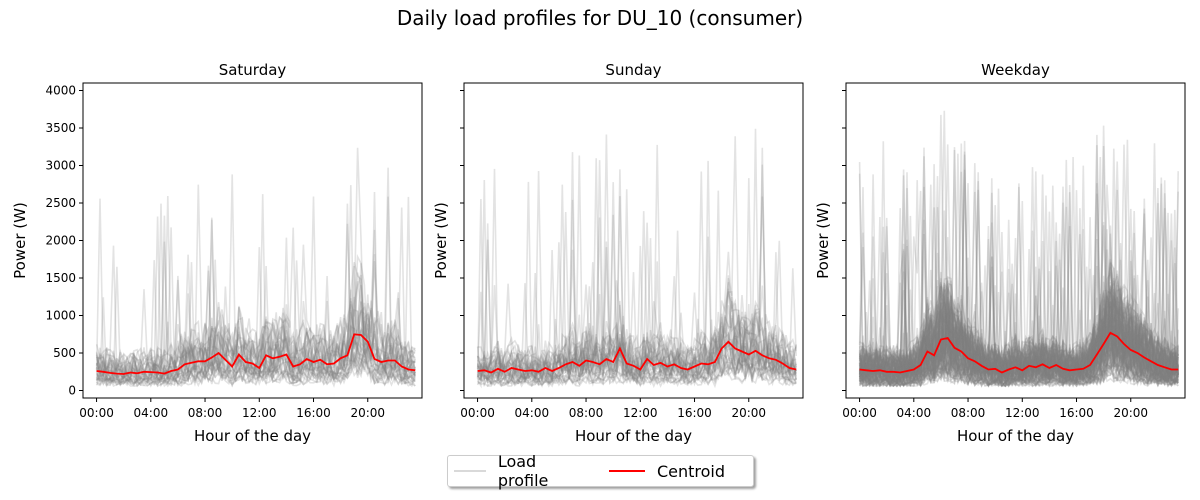 This screenshot has width=1200, height=500. What do you see at coordinates (690, 471) in the screenshot?
I see `legend-centroid-label: Centroid` at bounding box center [690, 471].